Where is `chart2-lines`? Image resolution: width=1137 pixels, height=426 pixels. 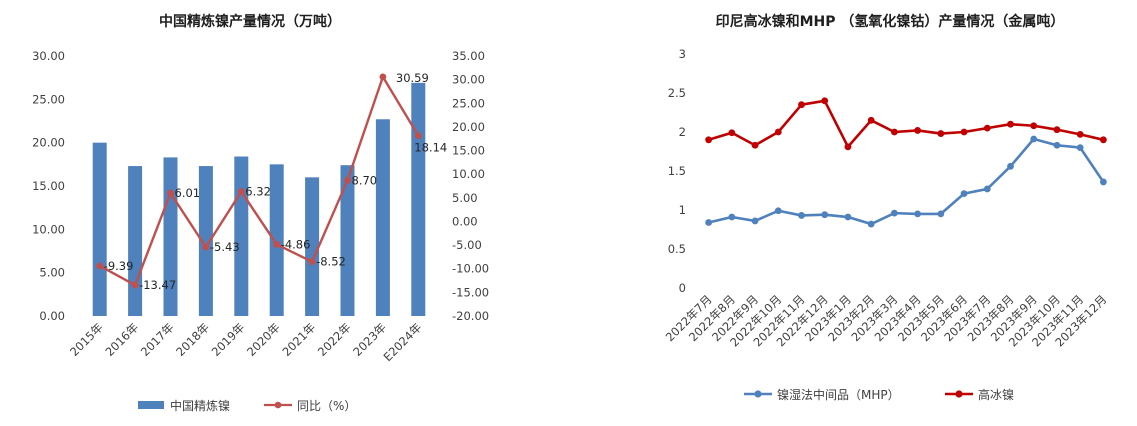
chart2-lines is located at coordinates (906, 162).